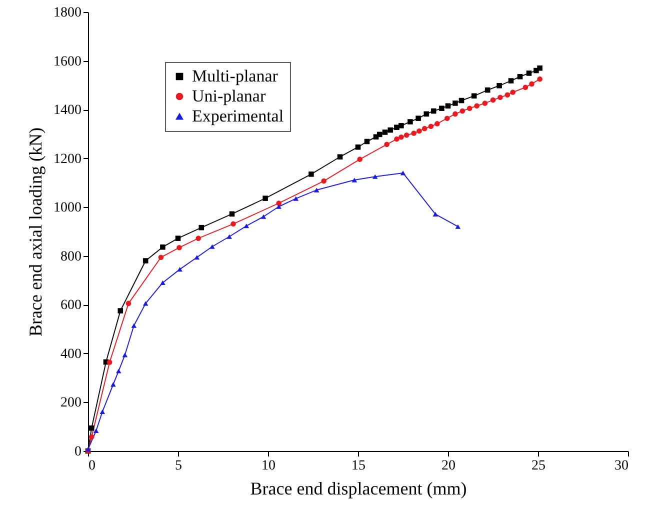 The width and height of the screenshot is (653, 511). What do you see at coordinates (92, 466) in the screenshot?
I see `x-tick-label: 0` at bounding box center [92, 466].